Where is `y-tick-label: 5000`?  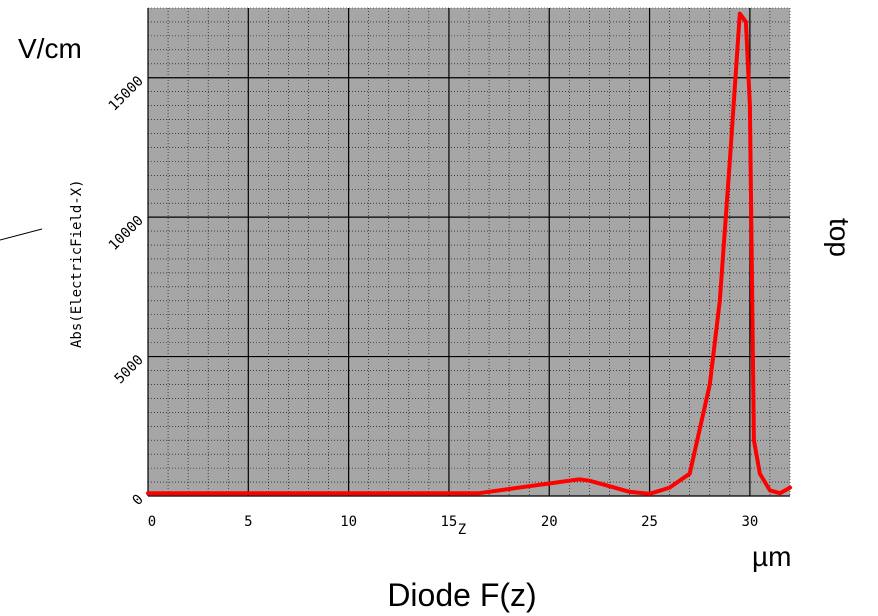 y-tick-label: 5000 is located at coordinates (129, 369).